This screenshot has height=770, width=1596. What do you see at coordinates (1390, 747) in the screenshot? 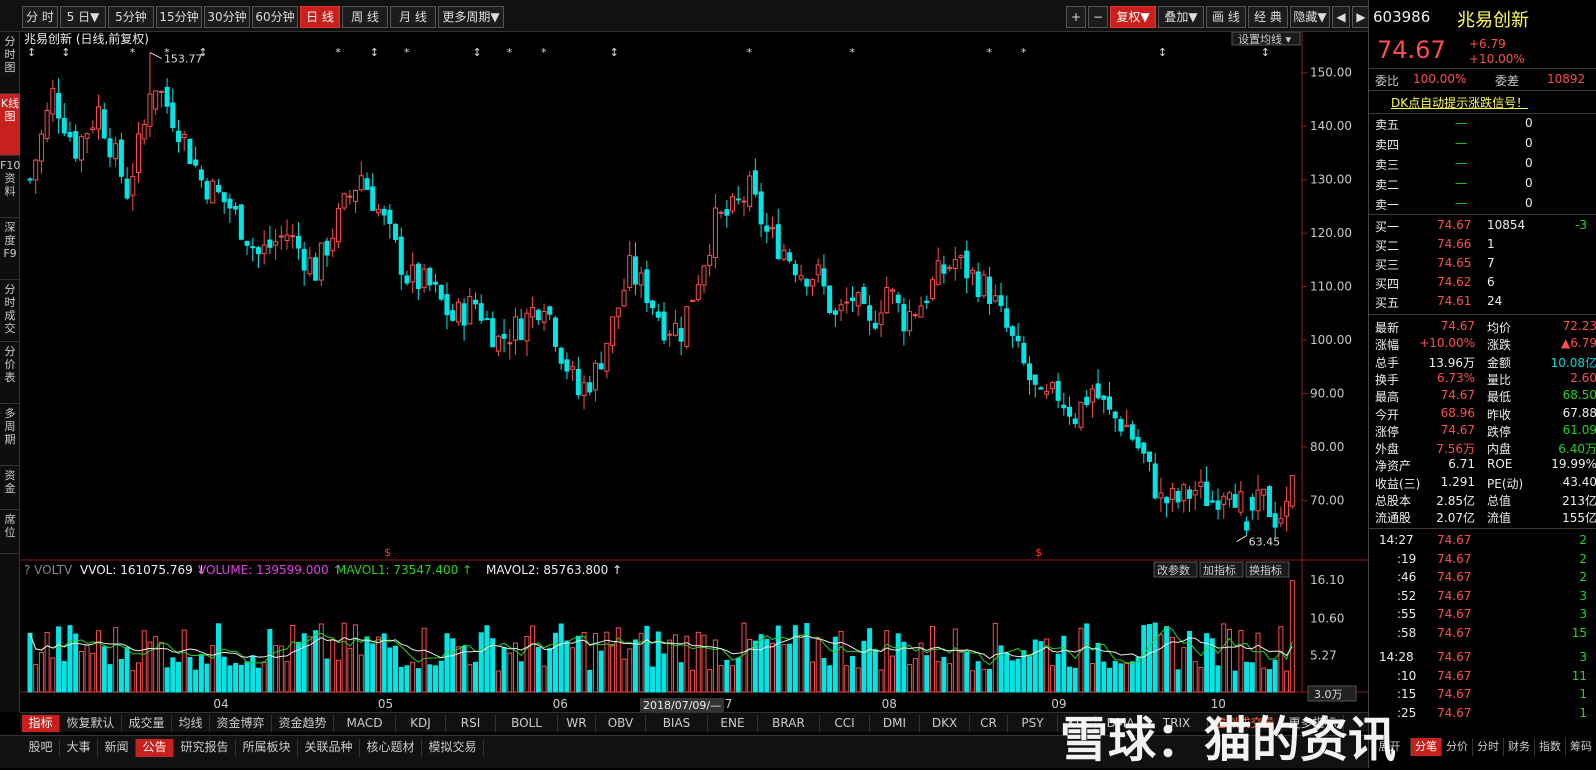
I see `quote-tab-0: 展开` at bounding box center [1390, 747].